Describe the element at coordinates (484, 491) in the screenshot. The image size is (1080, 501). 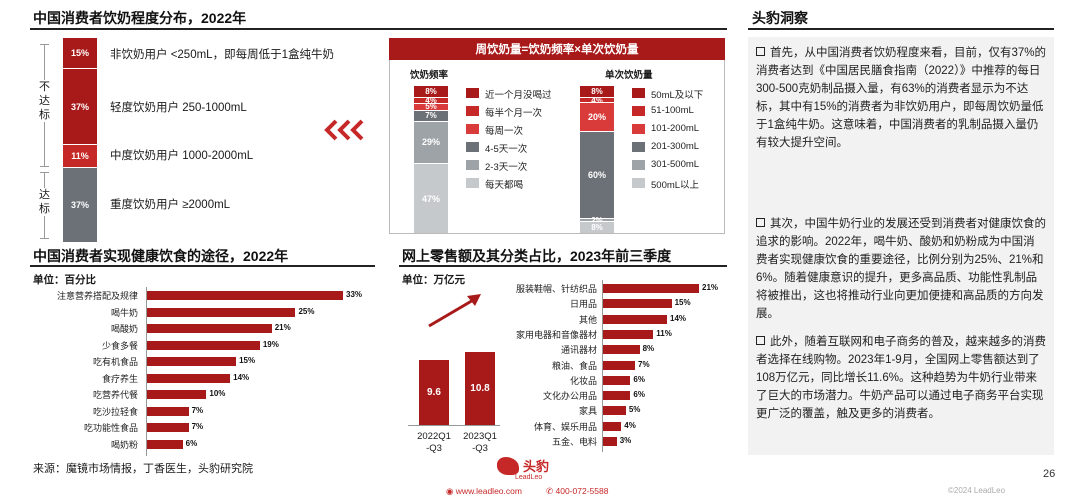
I see `website-link: ◉ www.leadleo.com` at that location.